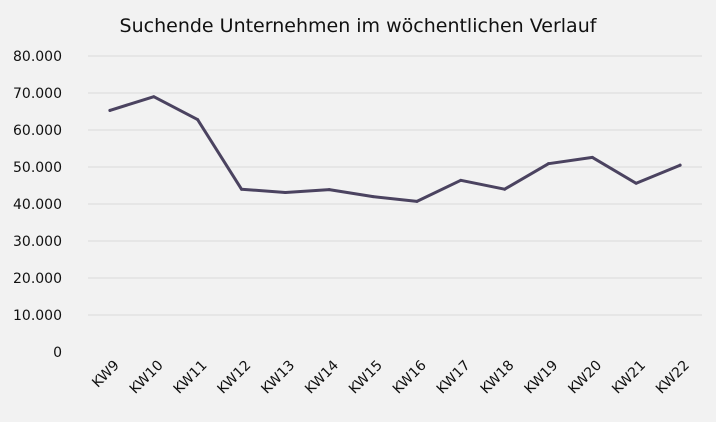 This screenshot has height=422, width=716. I want to click on y-tick-label: 30.000, so click(37, 242).